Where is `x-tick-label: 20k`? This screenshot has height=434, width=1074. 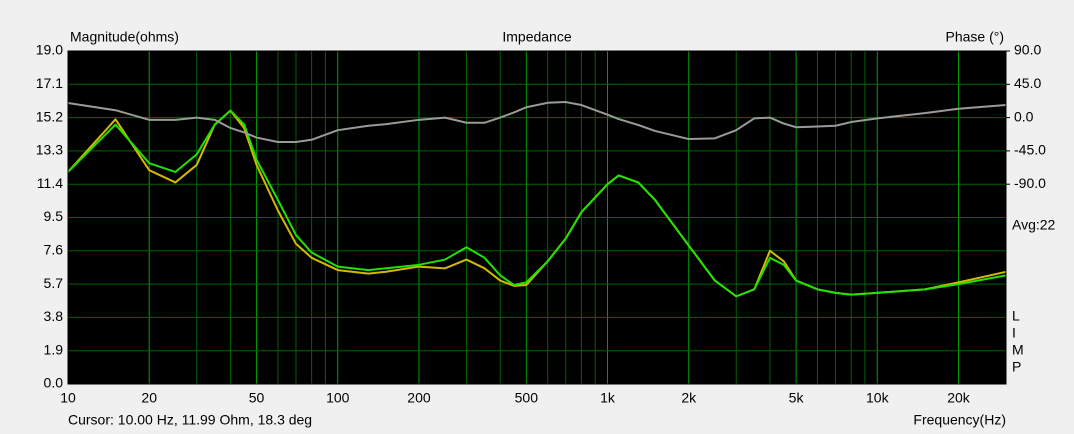 x-tick-label: 20k is located at coordinates (959, 398).